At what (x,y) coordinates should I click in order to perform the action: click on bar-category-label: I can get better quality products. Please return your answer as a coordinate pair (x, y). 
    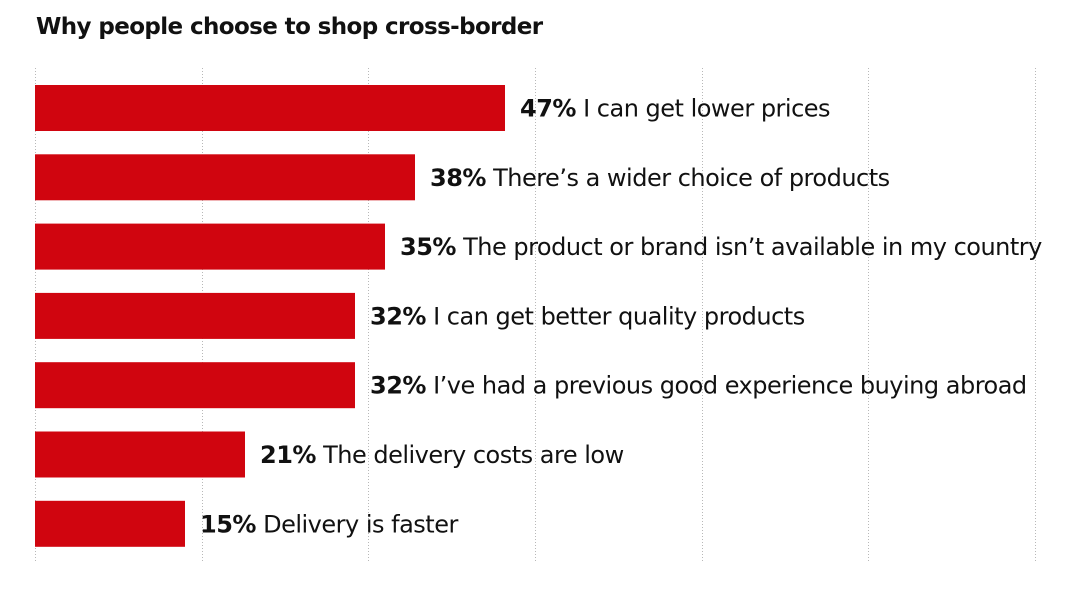
    Looking at the image, I should click on (615, 316).